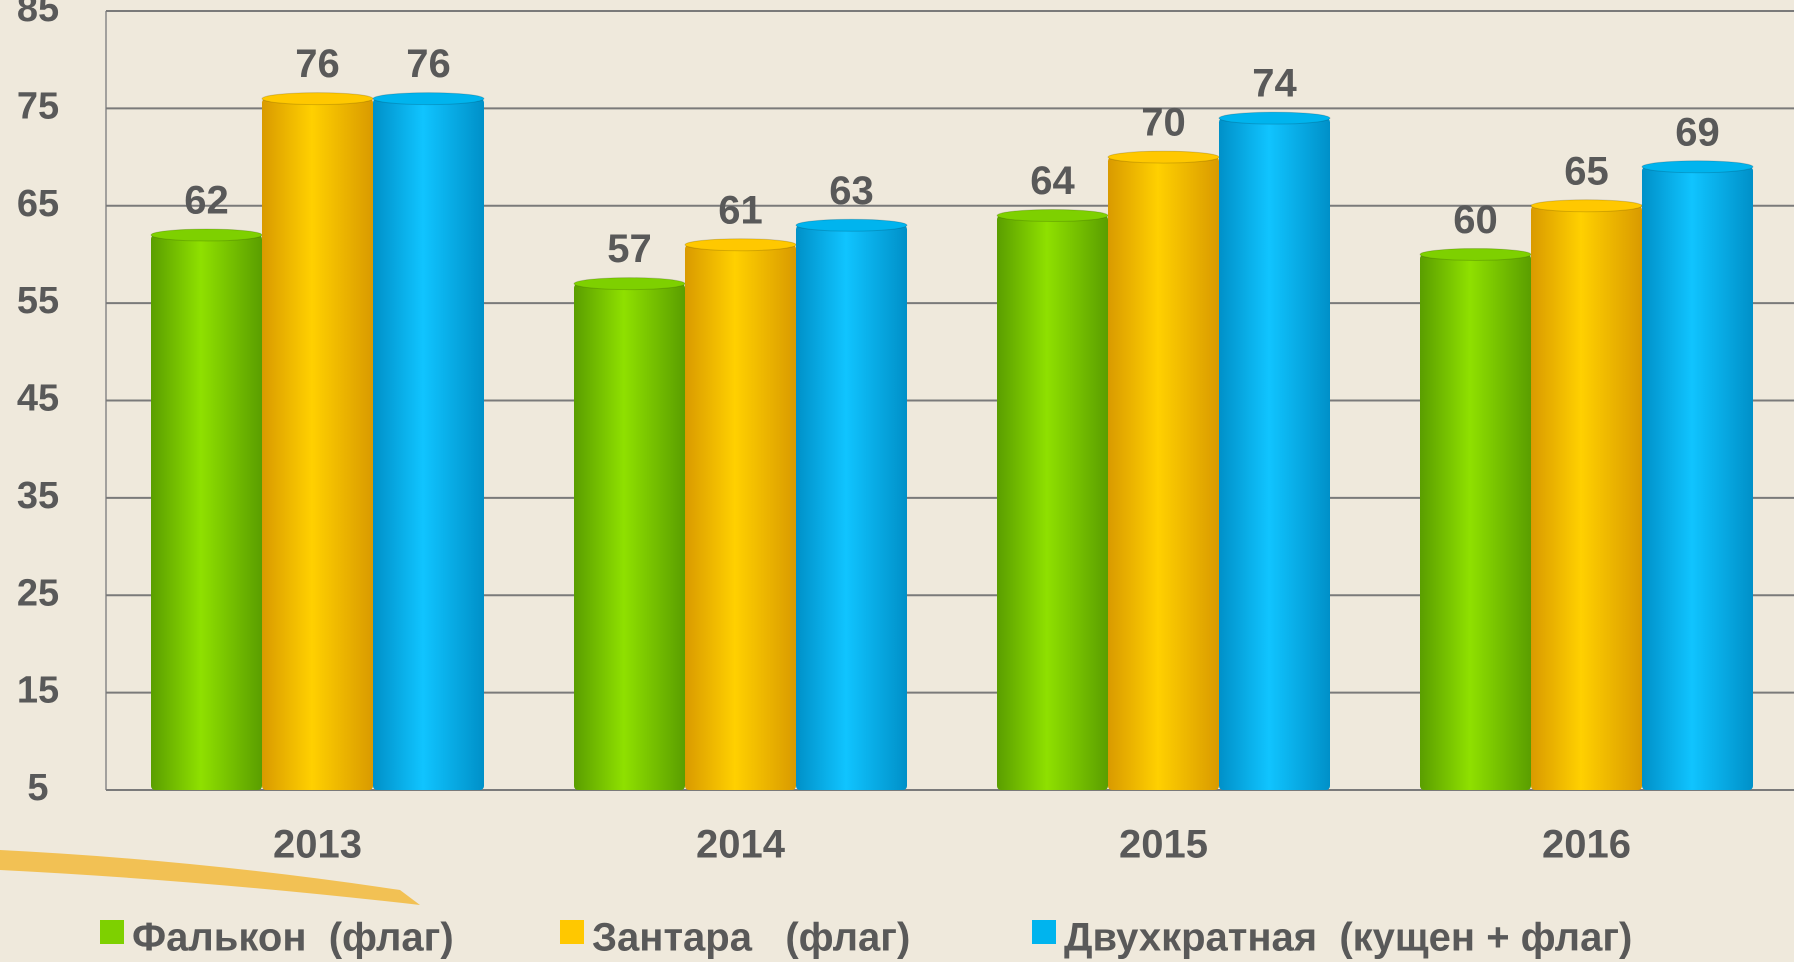  What do you see at coordinates (1052, 181) in the screenshot?
I see `data-label: 64` at bounding box center [1052, 181].